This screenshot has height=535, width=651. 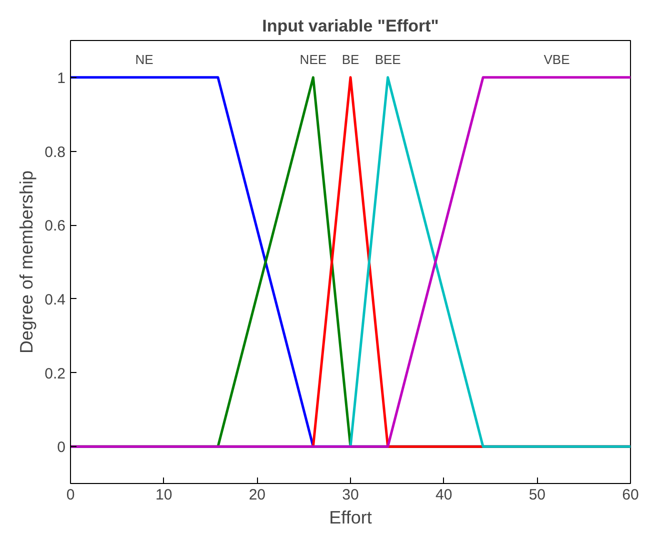 What do you see at coordinates (557, 59) in the screenshot?
I see `series-label: VBE` at bounding box center [557, 59].